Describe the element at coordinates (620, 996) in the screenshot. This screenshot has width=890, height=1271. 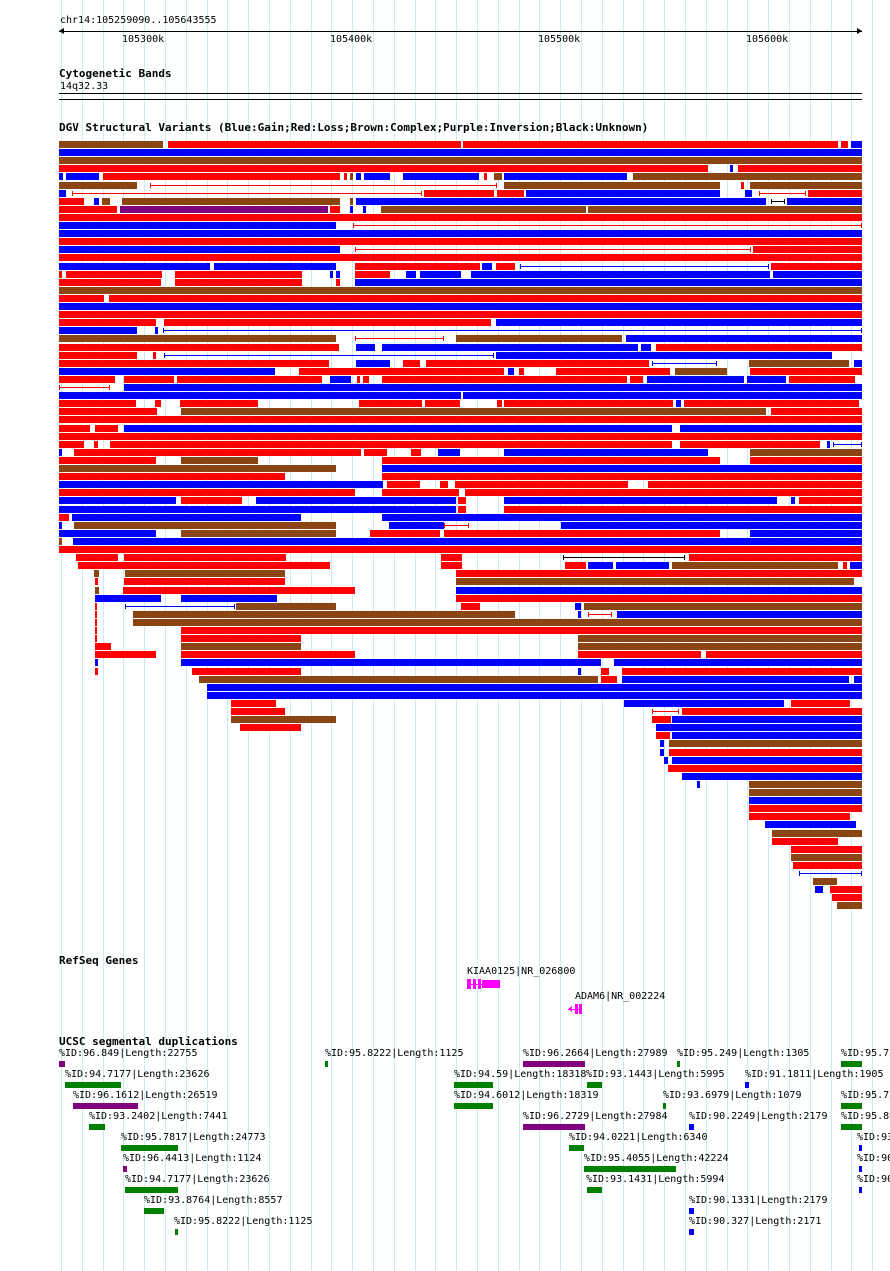
I see `gene-label: ADAM6|NR_002224` at that location.